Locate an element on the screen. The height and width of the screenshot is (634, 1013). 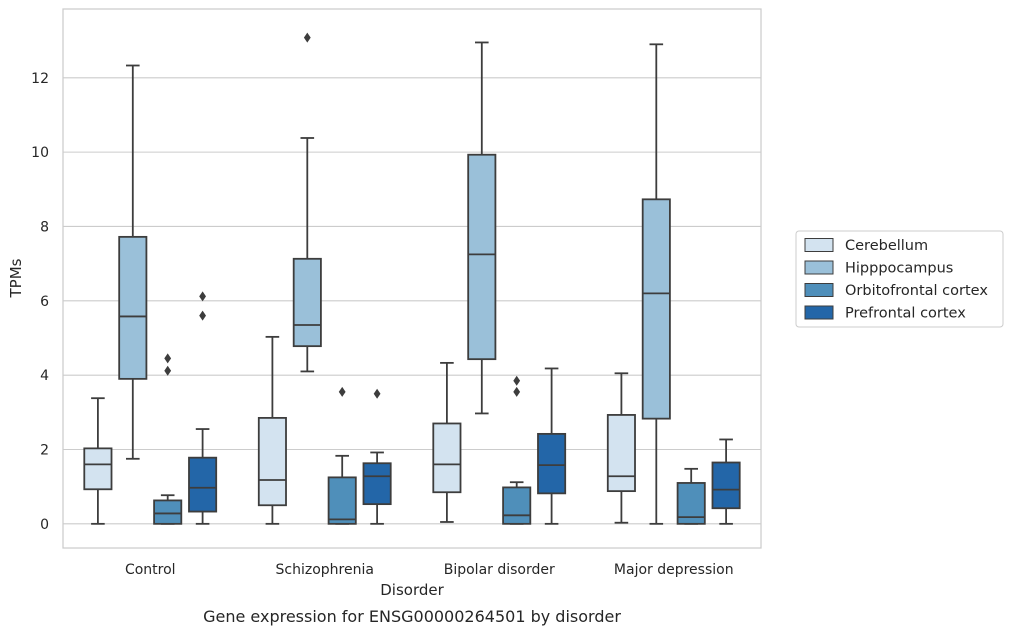
x-tick-label: Bipolar disorder is located at coordinates (499, 570).